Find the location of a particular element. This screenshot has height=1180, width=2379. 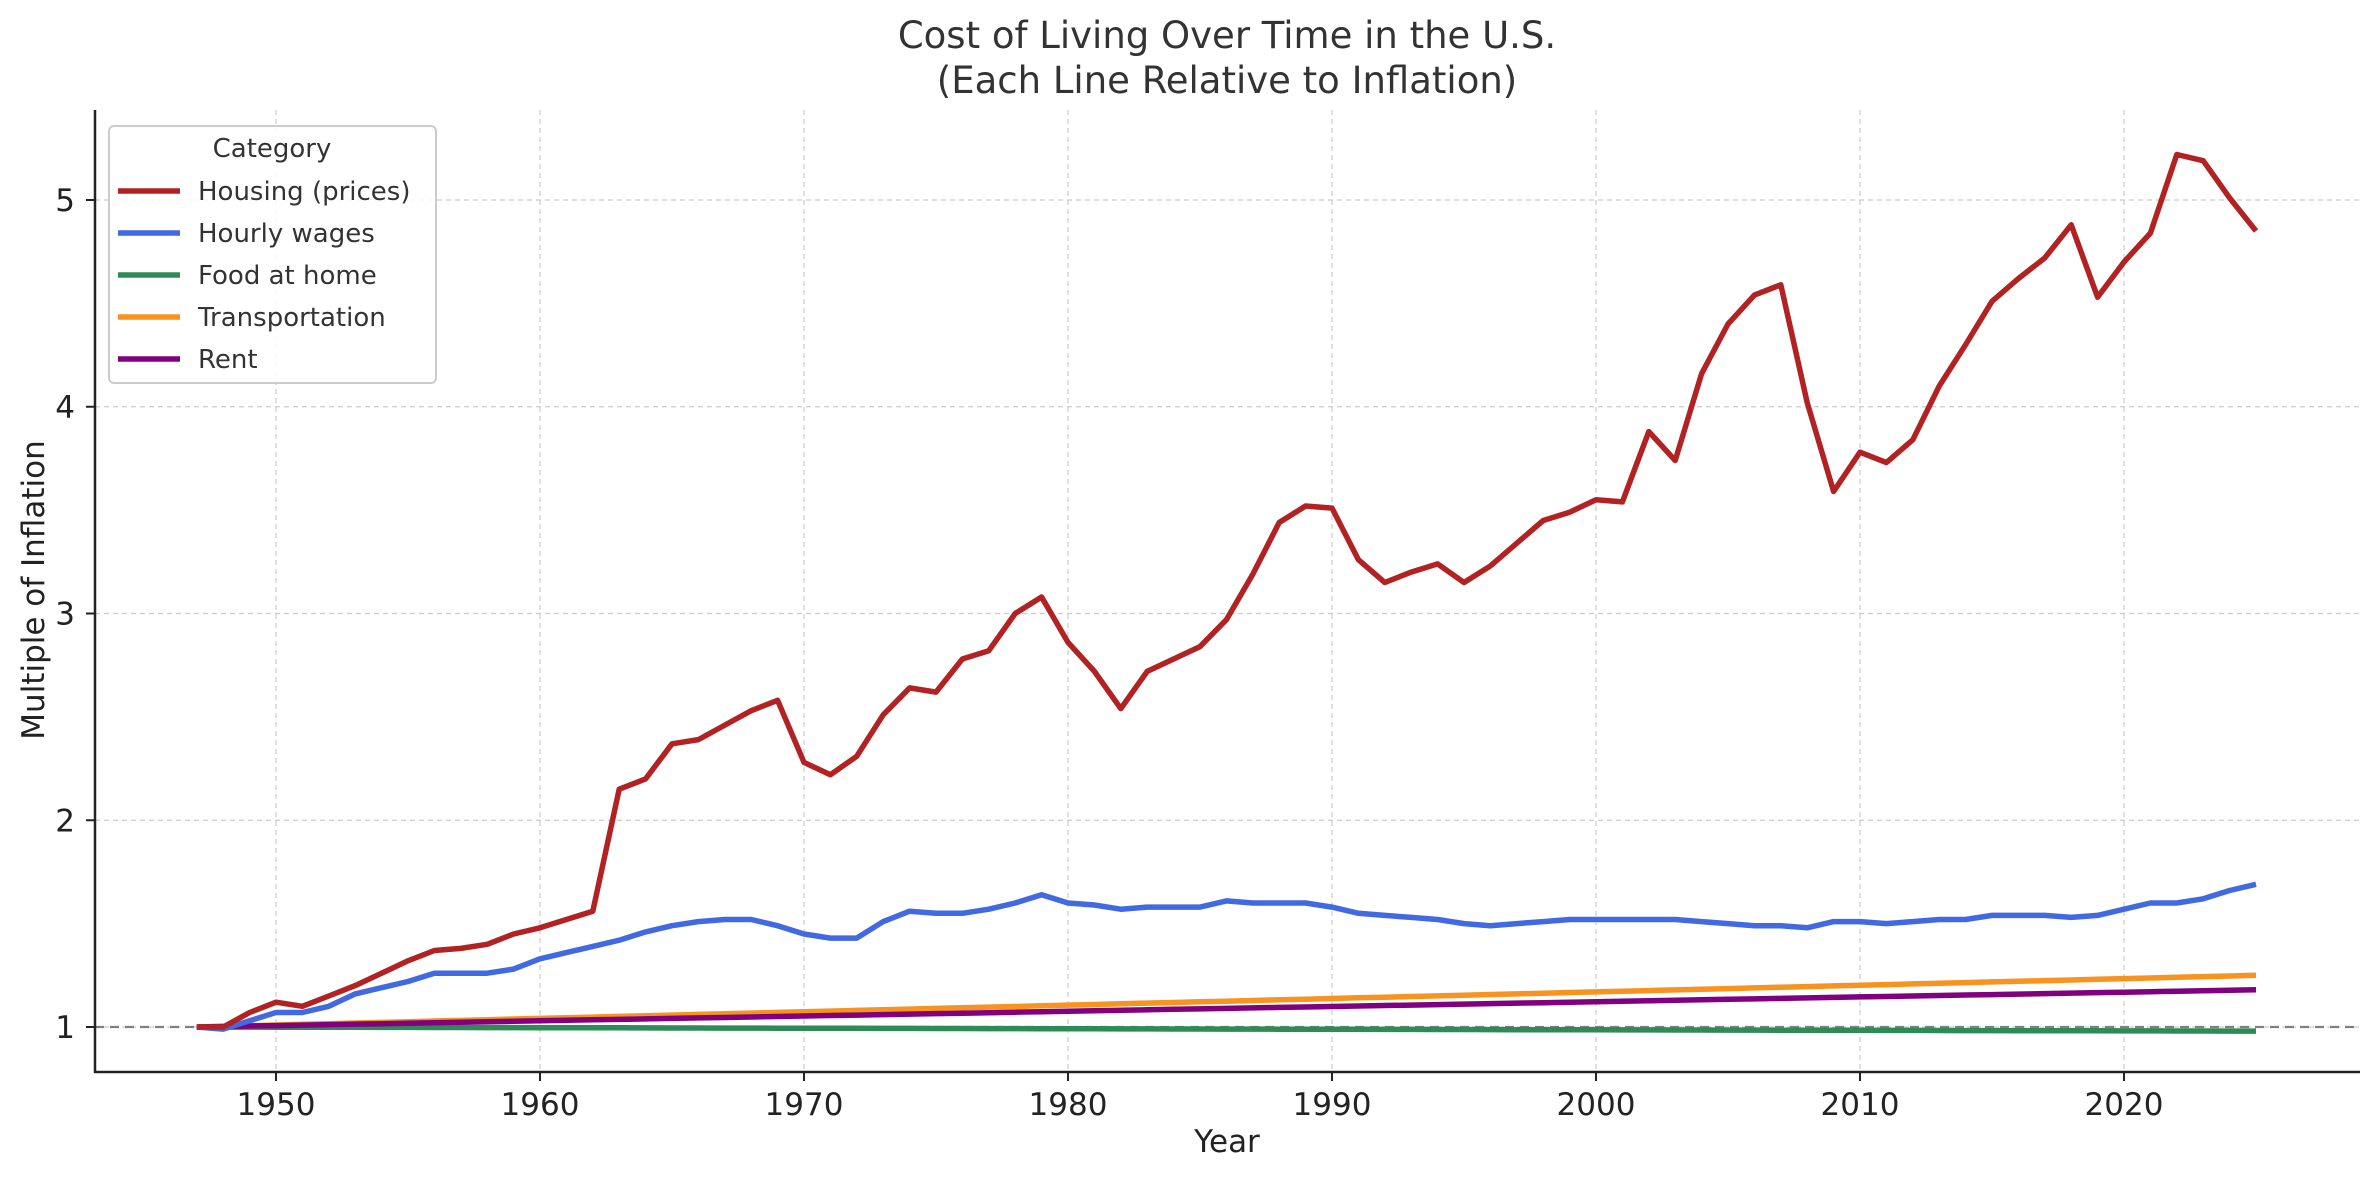

legend-title: Category is located at coordinates (272, 149).